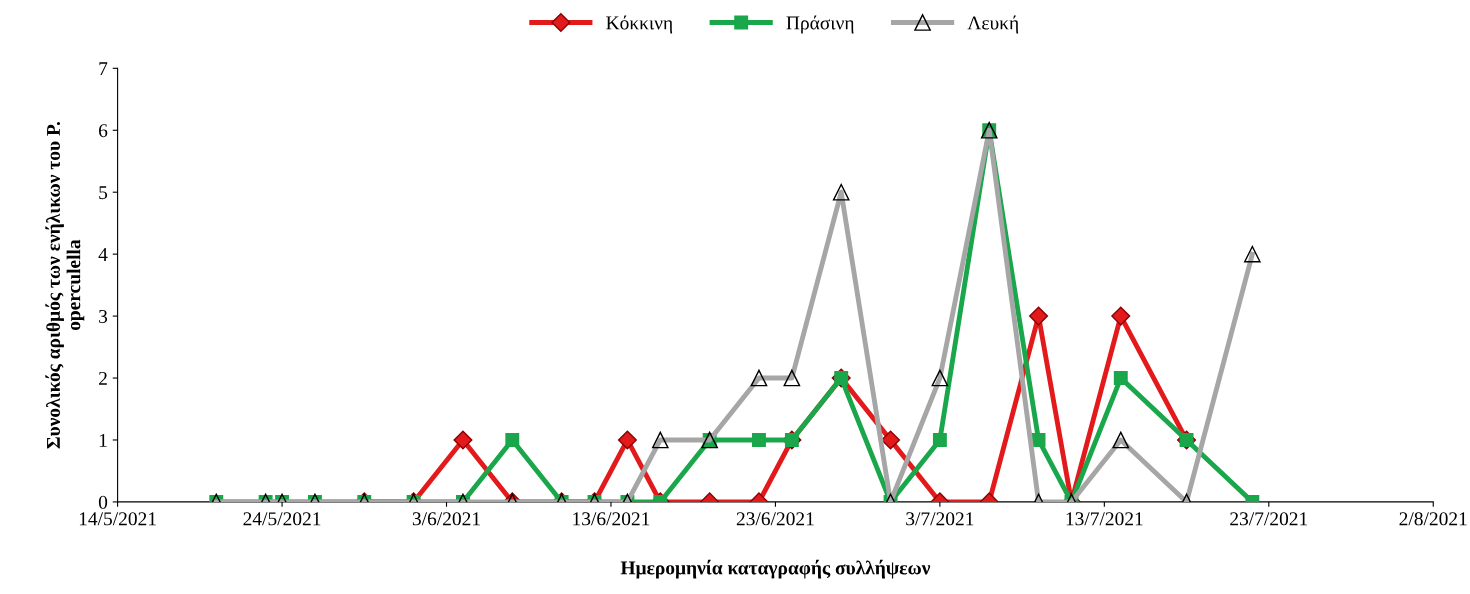 The width and height of the screenshot is (1470, 594). Describe the element at coordinates (103, 440) in the screenshot. I see `y-tick-label: 1` at that location.